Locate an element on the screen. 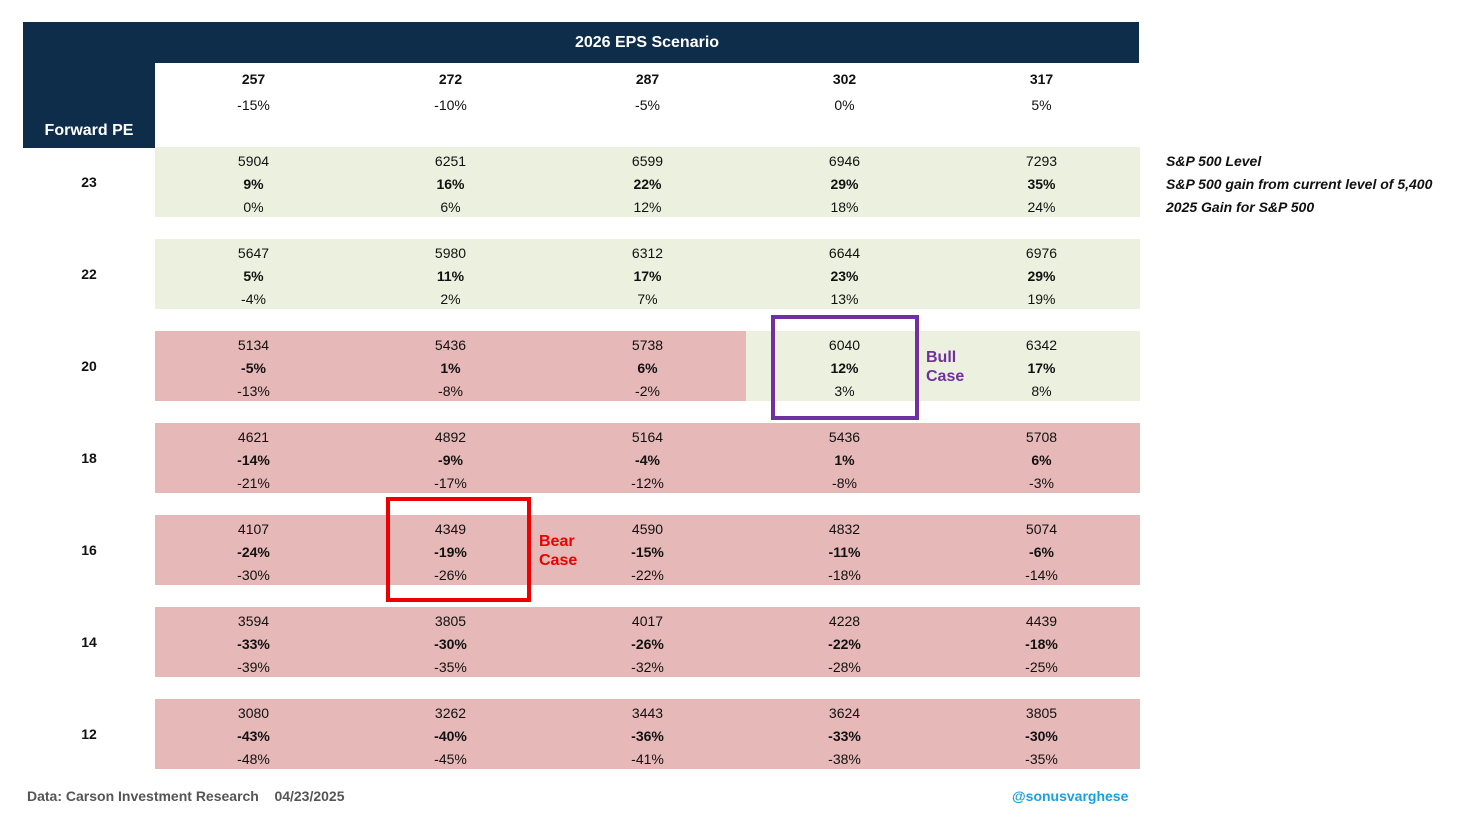  scenario-cell: 5904 9% 0% is located at coordinates (253, 184).